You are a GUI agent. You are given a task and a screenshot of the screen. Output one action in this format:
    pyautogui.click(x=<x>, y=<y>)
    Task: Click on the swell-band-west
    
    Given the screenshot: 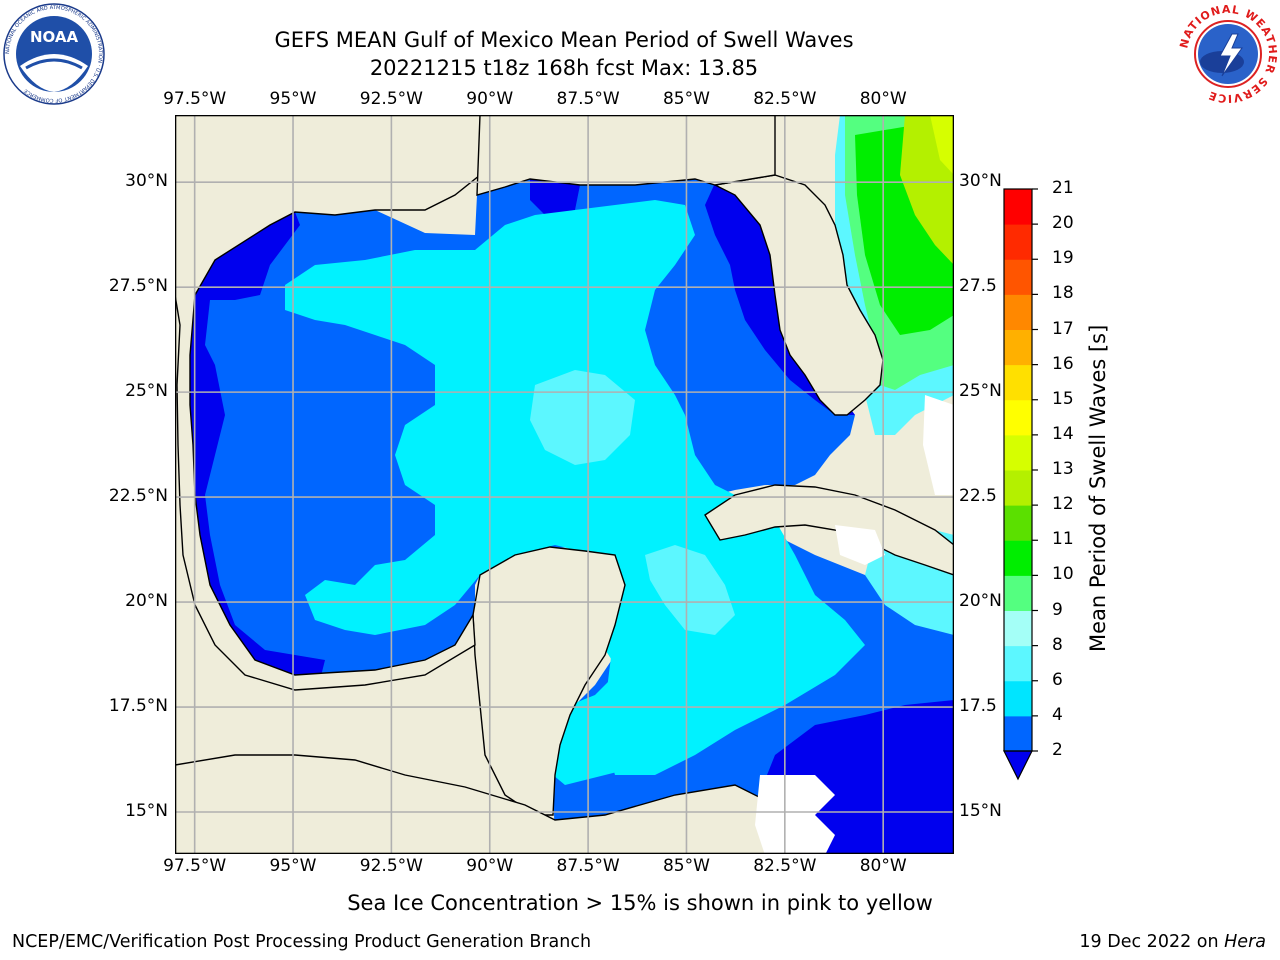 What is the action you would take?
    pyautogui.click(x=257, y=446)
    